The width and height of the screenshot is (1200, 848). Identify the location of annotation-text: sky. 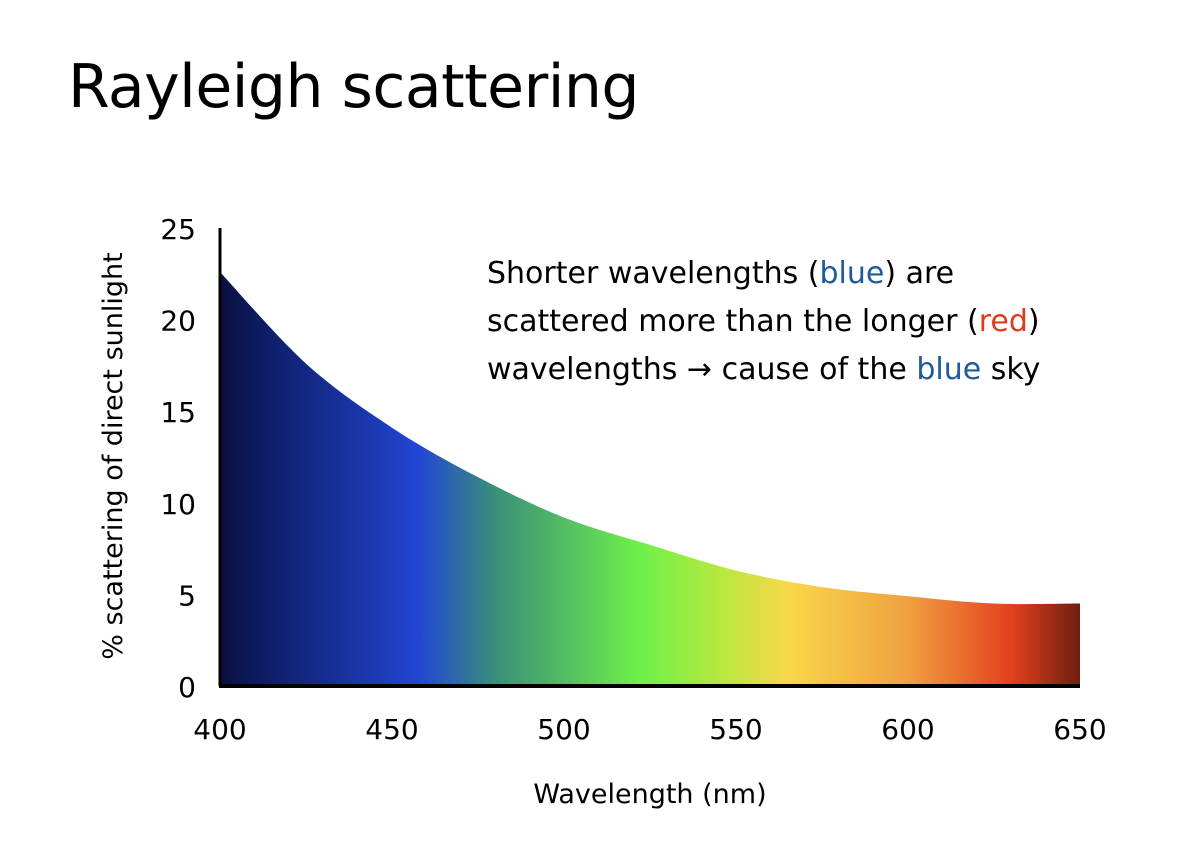
(1011, 369).